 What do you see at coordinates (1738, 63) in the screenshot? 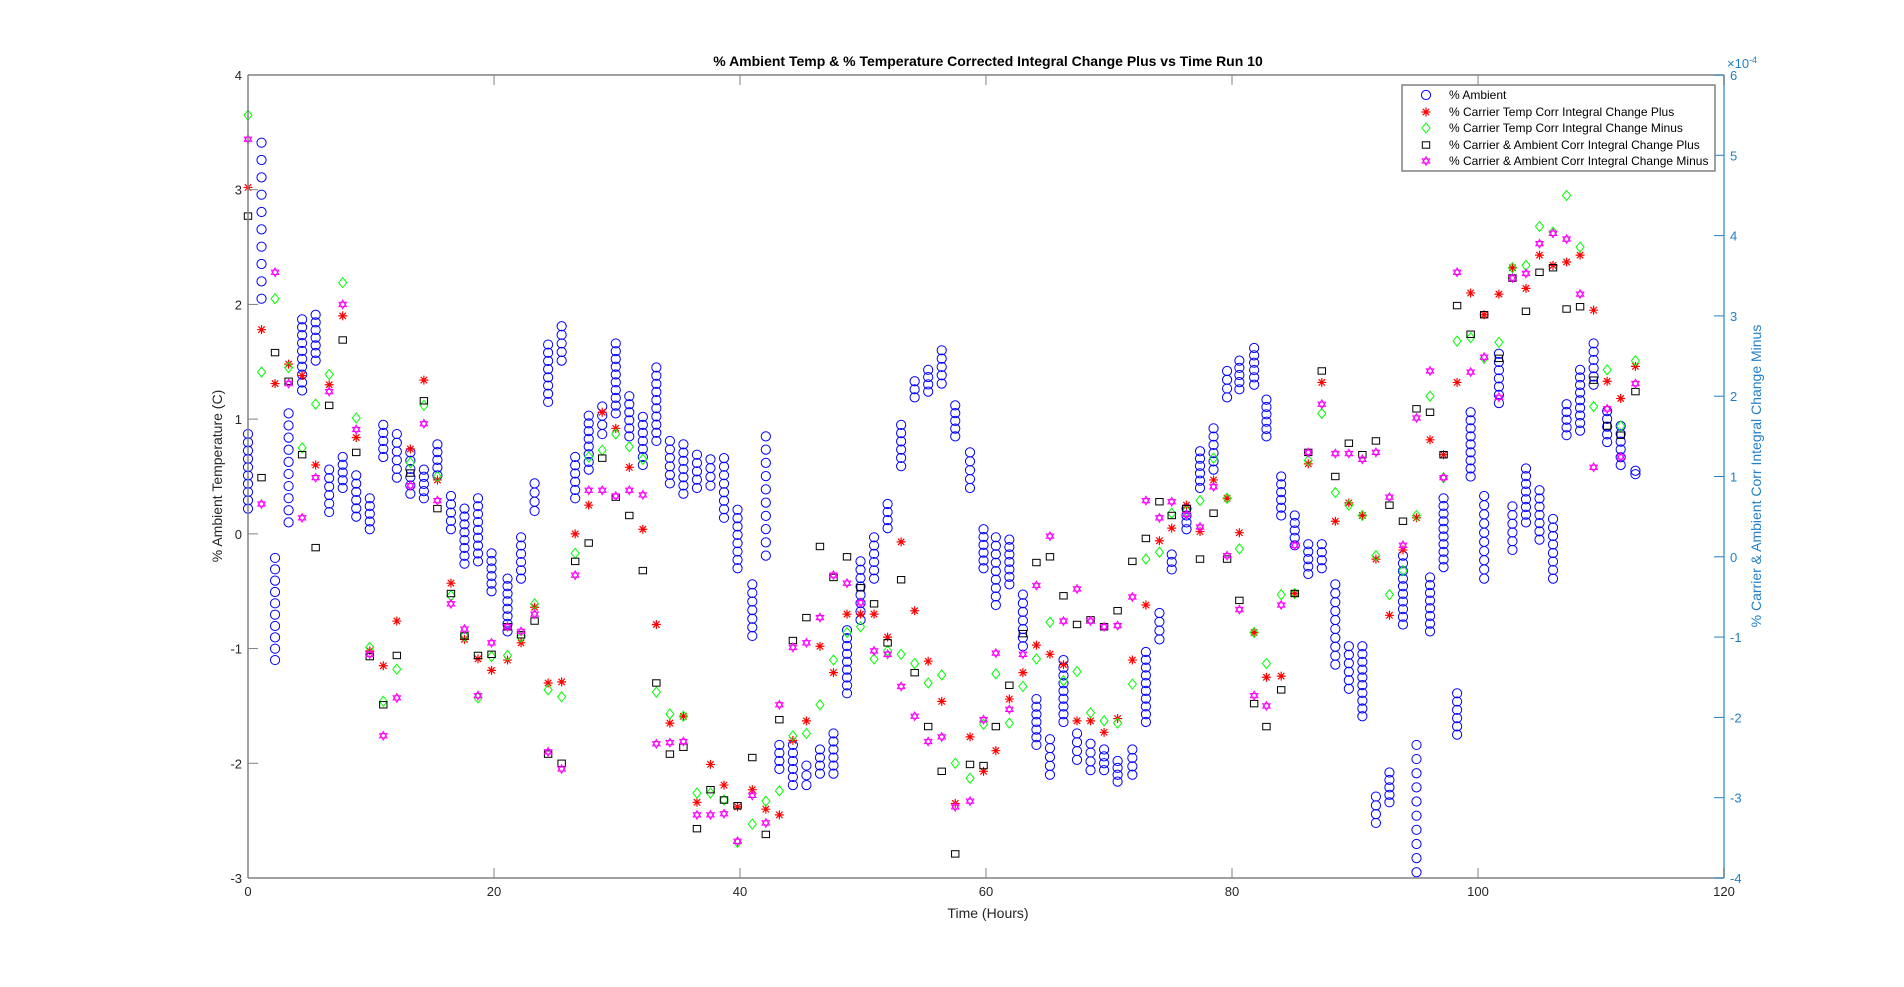
I see `exponent-base: ×10` at bounding box center [1738, 63].